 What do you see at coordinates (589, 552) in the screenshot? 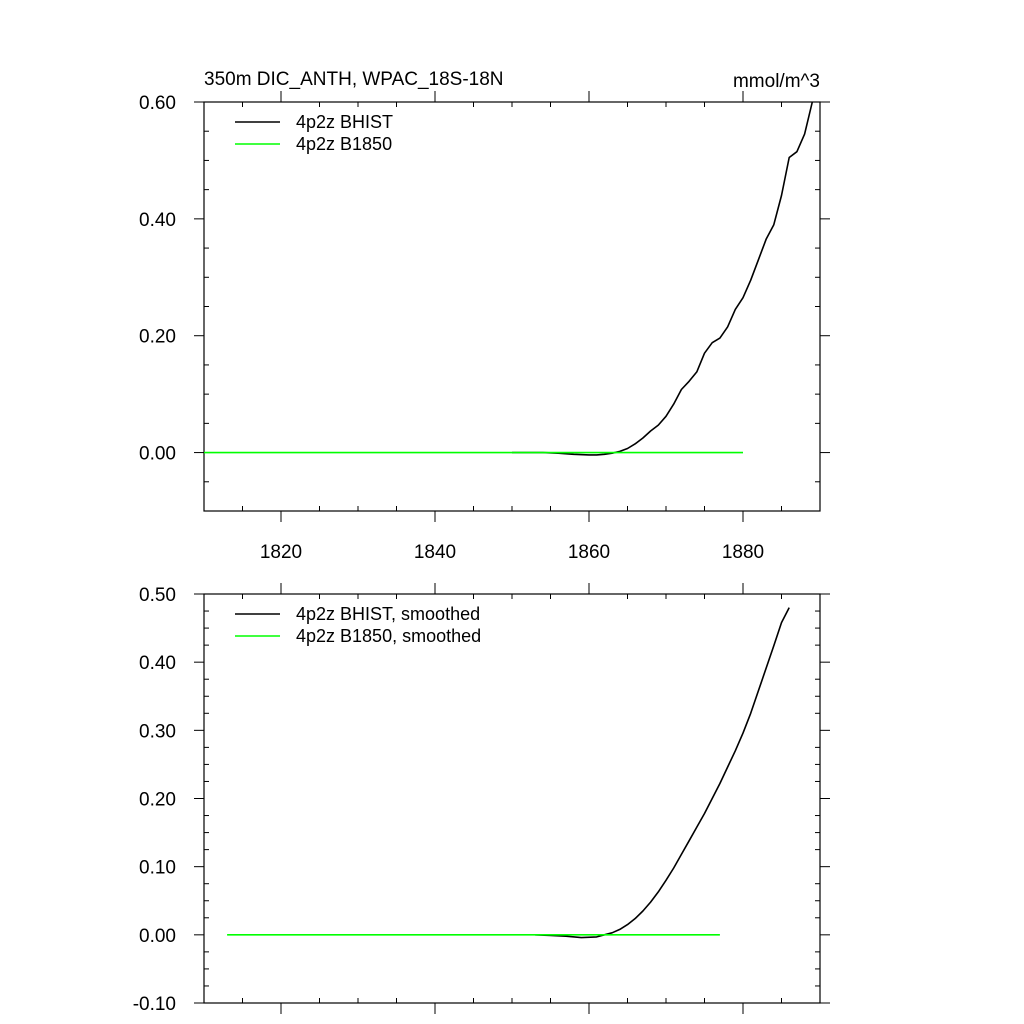
I see `x-tick-label: 1860` at bounding box center [589, 552].